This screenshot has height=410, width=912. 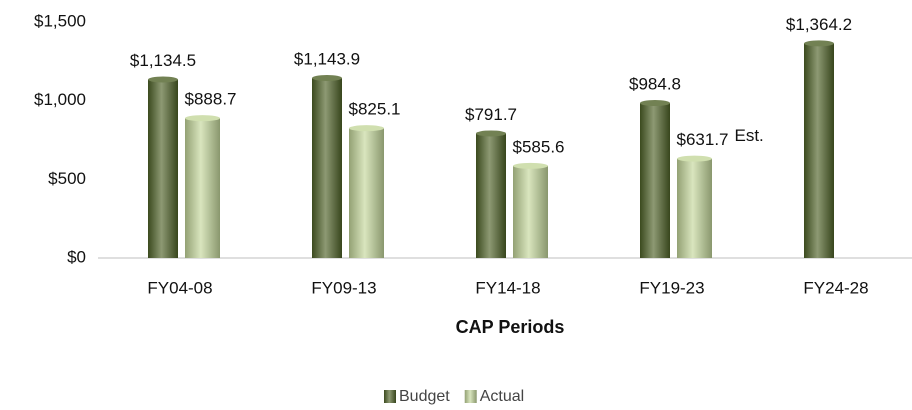 I want to click on x-tick-label: FY24-28, so click(x=835, y=287).